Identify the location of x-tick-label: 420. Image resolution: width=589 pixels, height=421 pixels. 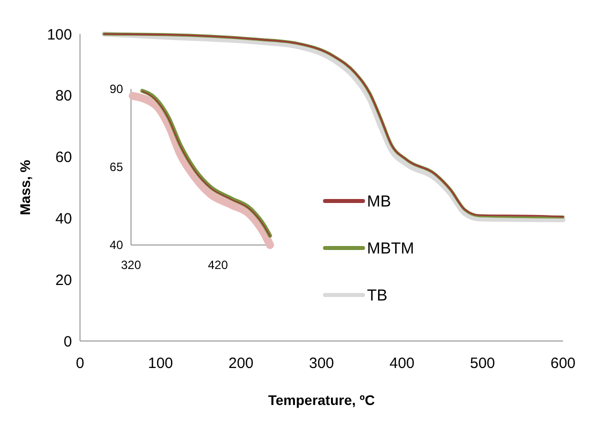
(218, 265).